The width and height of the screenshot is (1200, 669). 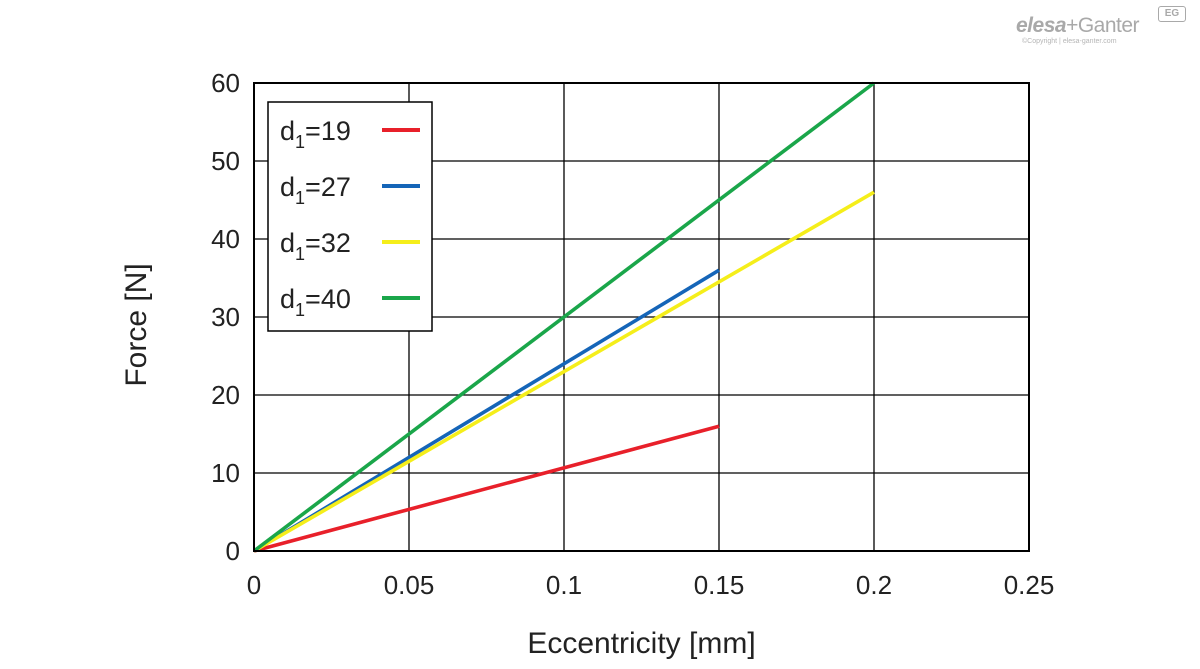 I want to click on y-tick-label: 0, so click(x=233, y=551).